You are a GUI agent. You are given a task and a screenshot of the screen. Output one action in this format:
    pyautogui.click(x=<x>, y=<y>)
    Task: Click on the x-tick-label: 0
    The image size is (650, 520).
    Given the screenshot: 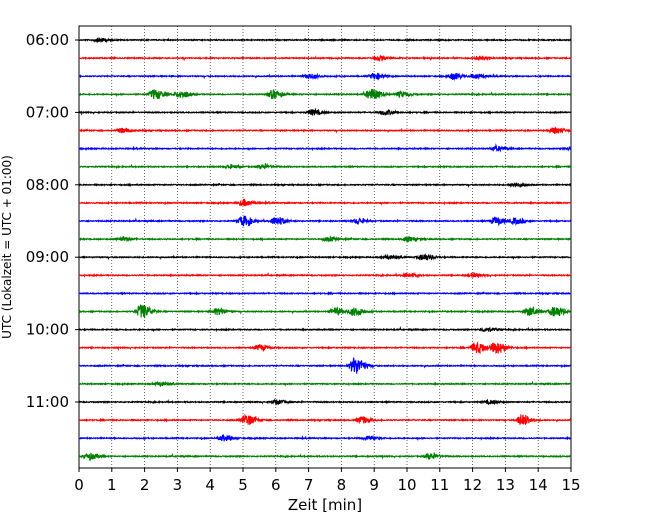 What is the action you would take?
    pyautogui.click(x=79, y=485)
    